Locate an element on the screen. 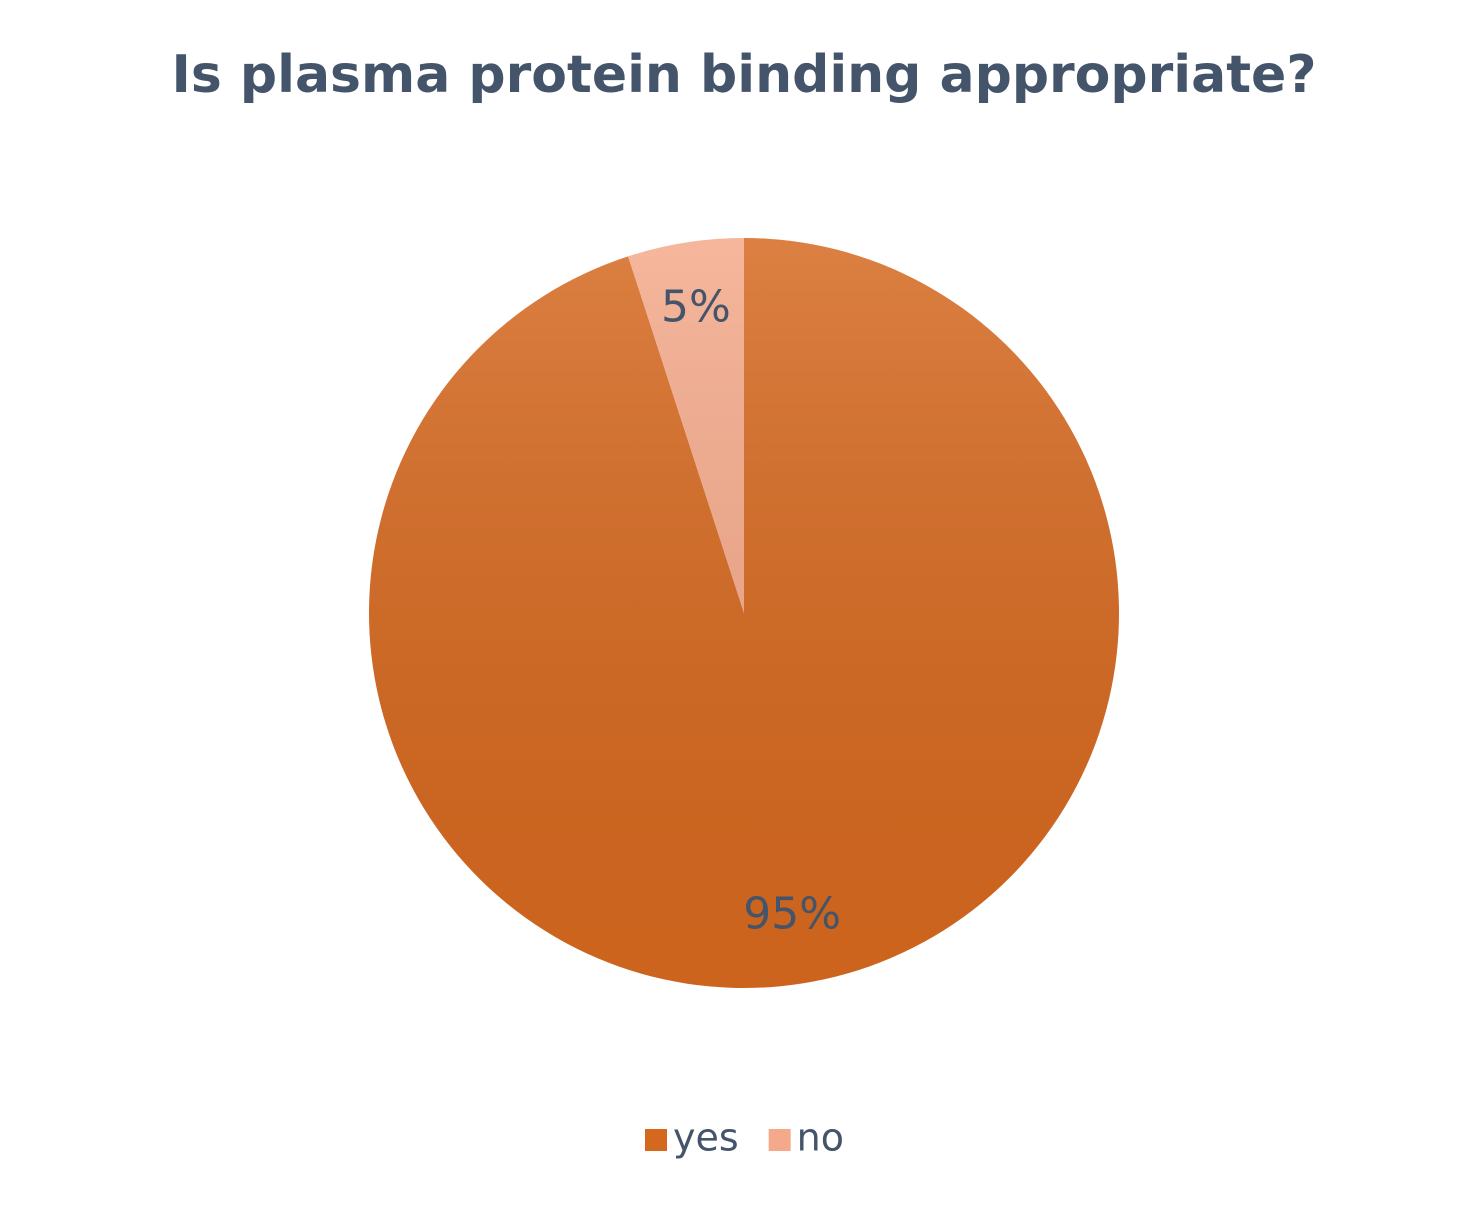 Image resolution: width=1481 pixels, height=1205 pixels. chart-title: Is plasma protein binding appropriate? is located at coordinates (744, 75).